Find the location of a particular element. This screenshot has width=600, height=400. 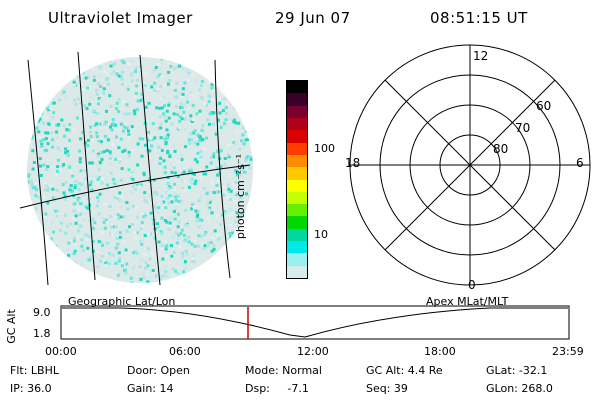

timeline-x-tick-1800: 18:00 is located at coordinates (440, 351).